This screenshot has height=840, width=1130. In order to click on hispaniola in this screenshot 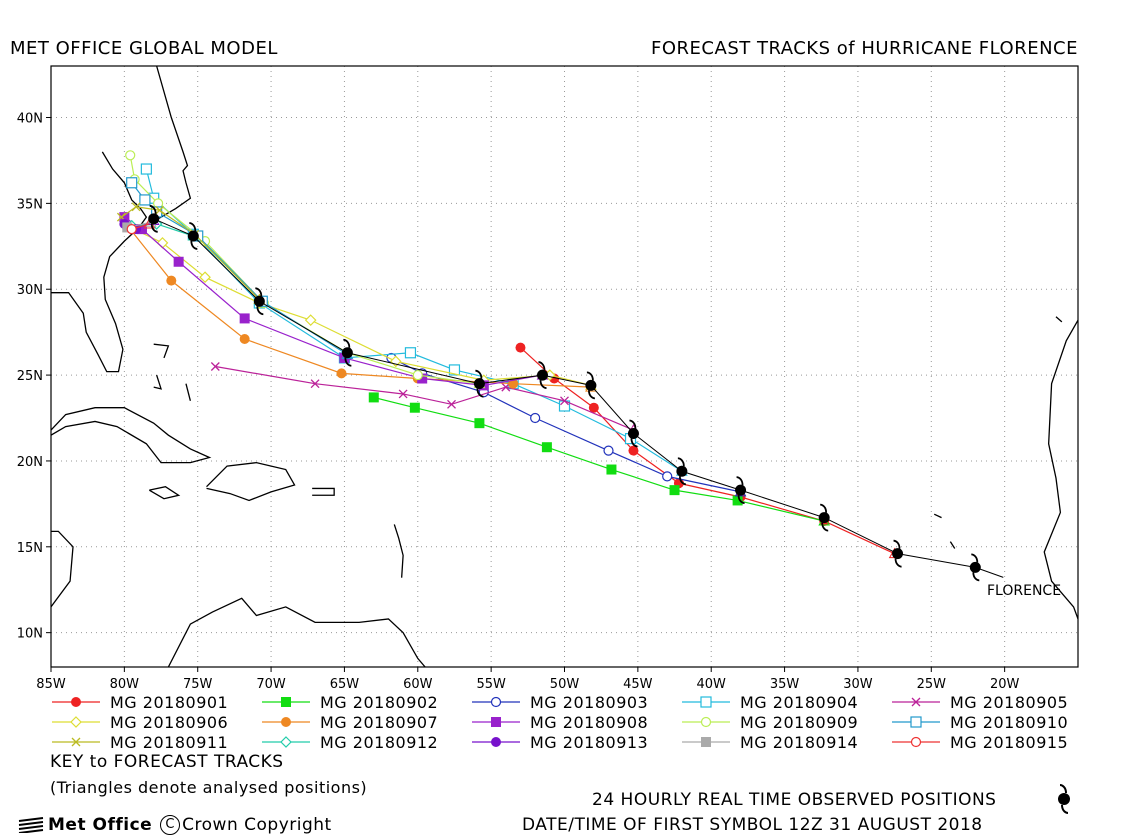, I will do `click(251, 482)`.